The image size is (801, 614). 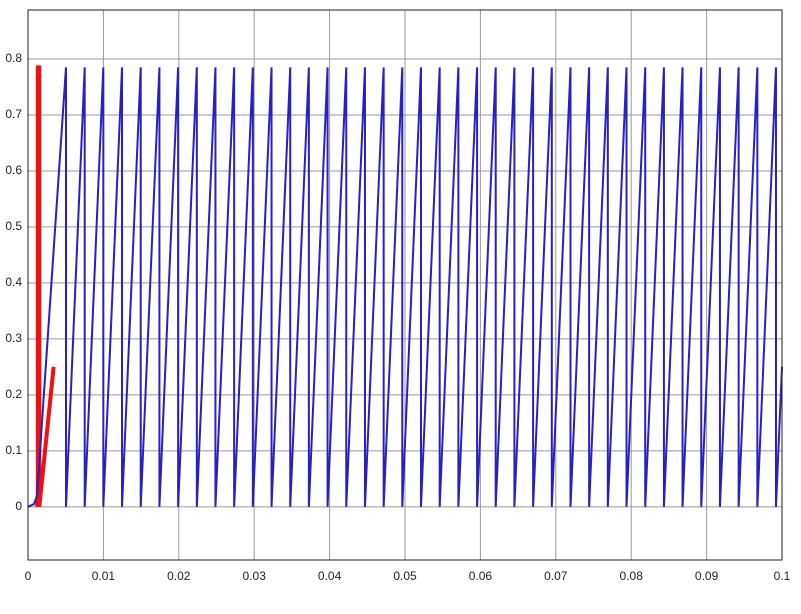 I want to click on y-tick-label: 0.4, so click(x=13, y=282).